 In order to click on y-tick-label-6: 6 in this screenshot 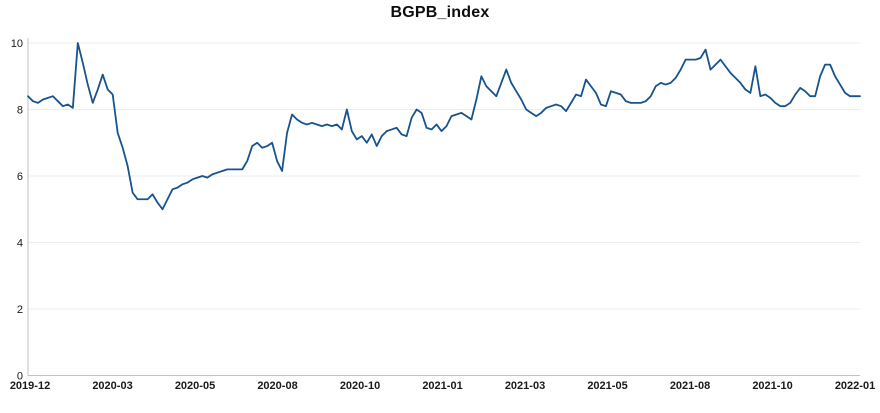, I will do `click(20, 177)`.